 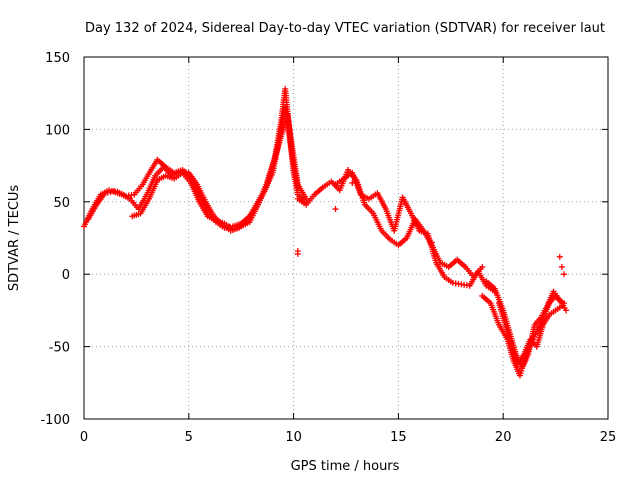 I want to click on x-tick-label: 20, so click(x=503, y=437).